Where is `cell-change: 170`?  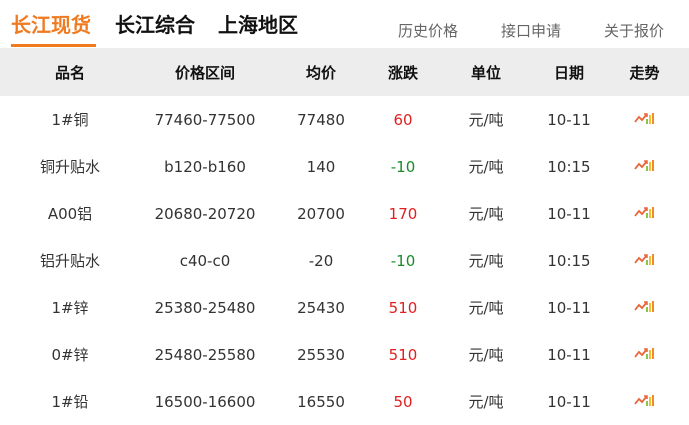
cell-change: 170 is located at coordinates (403, 213).